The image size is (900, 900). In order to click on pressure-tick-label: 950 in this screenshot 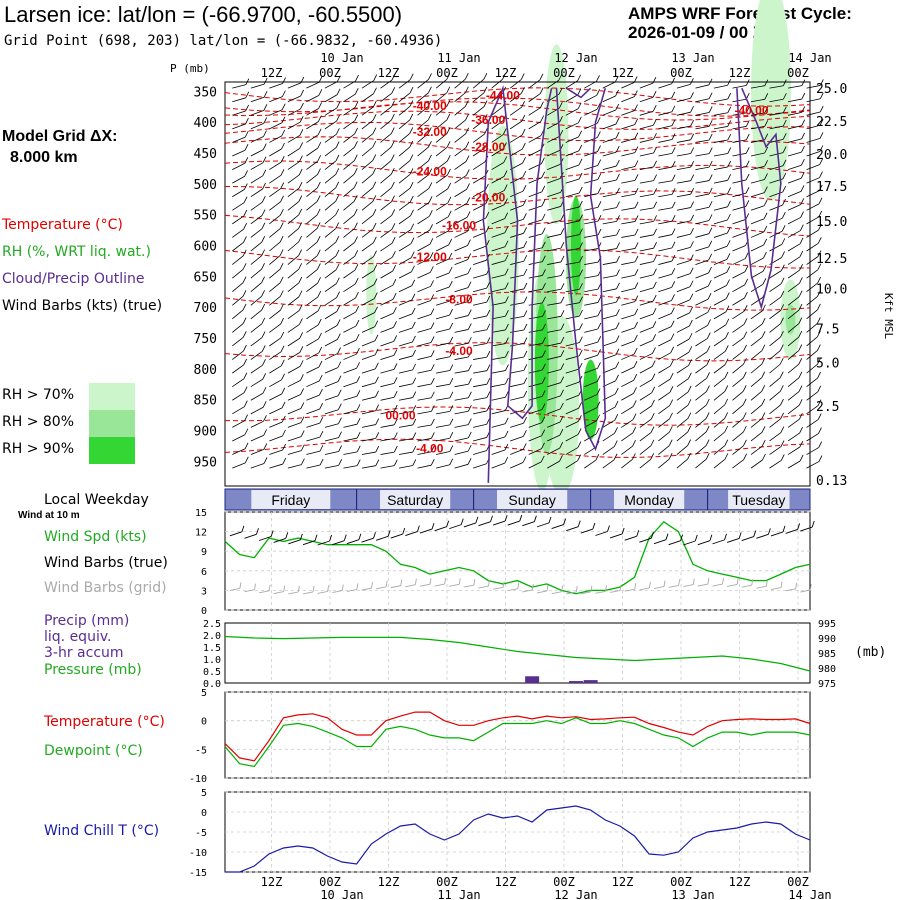, I will do `click(205, 462)`.